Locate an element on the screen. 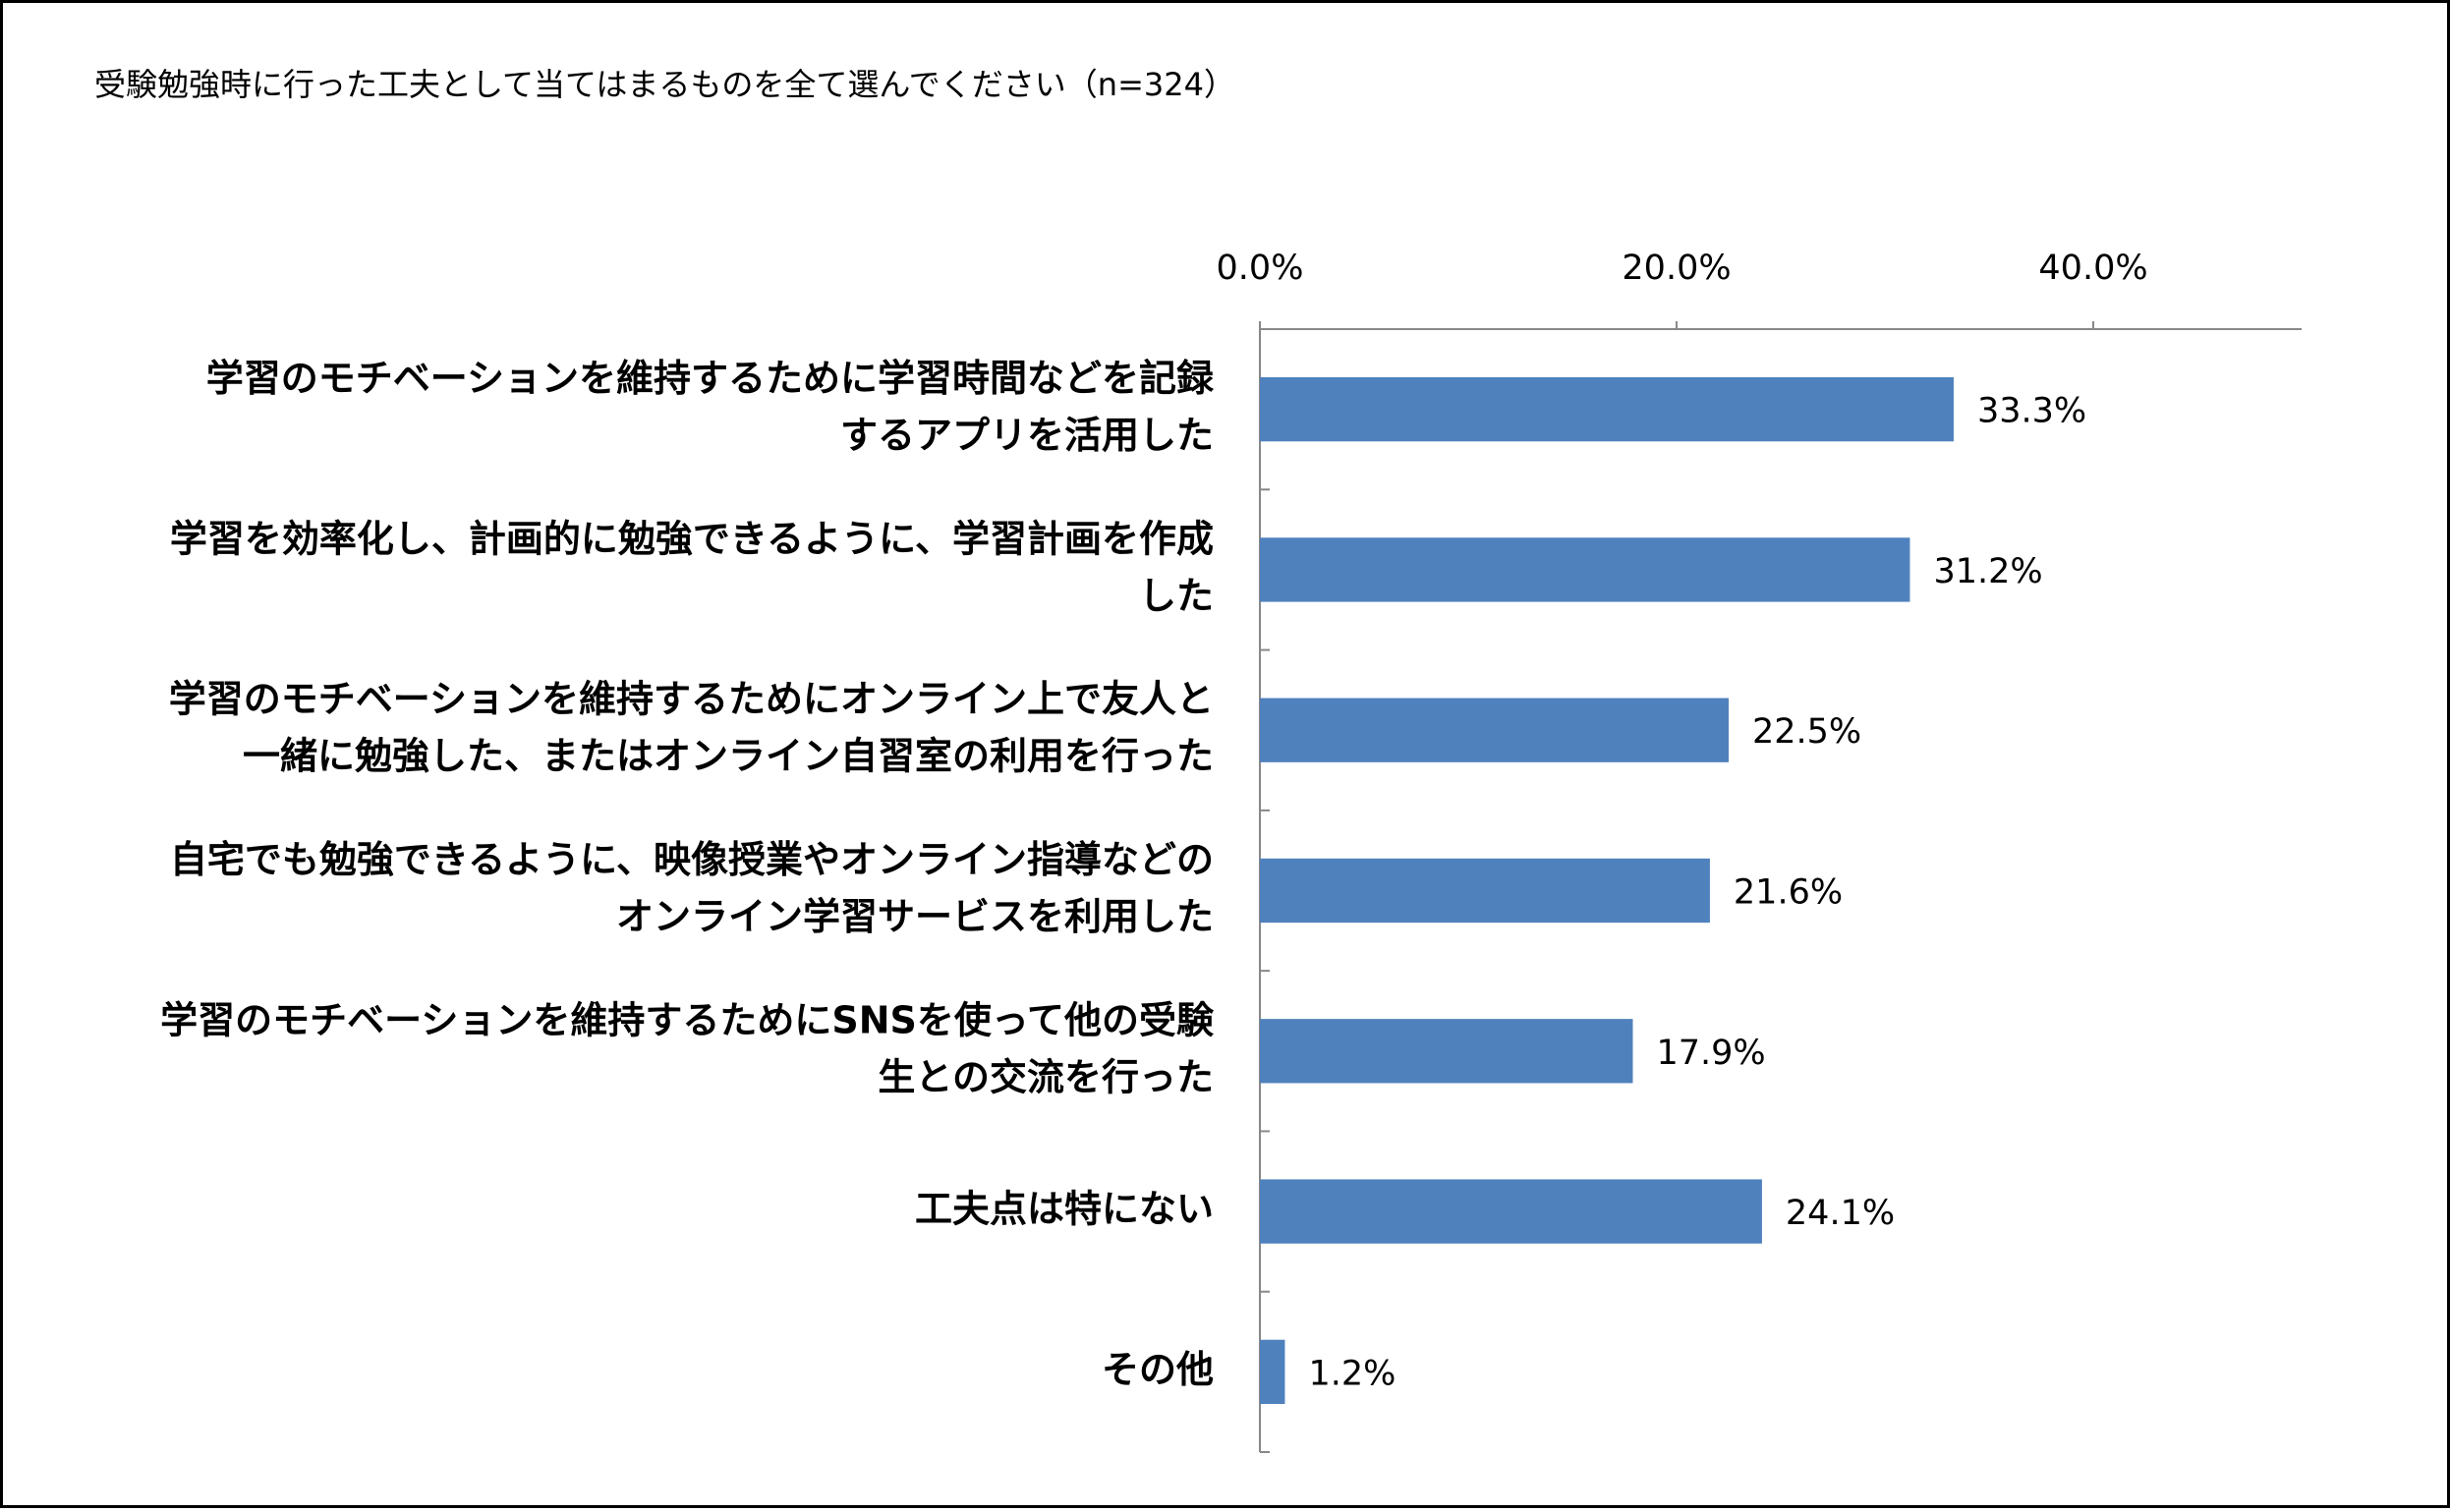 The image size is (2450, 1512). value-label: 17.9% is located at coordinates (1710, 1053).